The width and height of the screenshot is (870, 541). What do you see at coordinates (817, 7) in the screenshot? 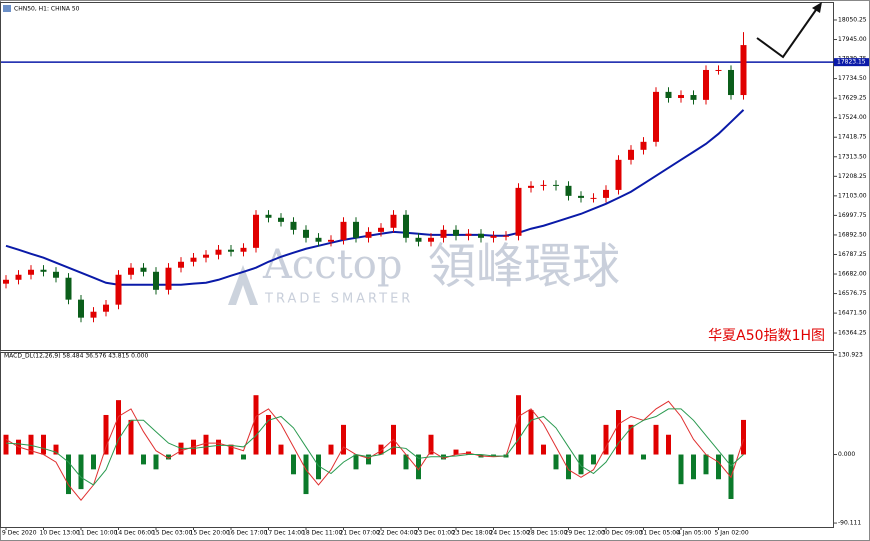
I see `arrow-head` at bounding box center [817, 7].